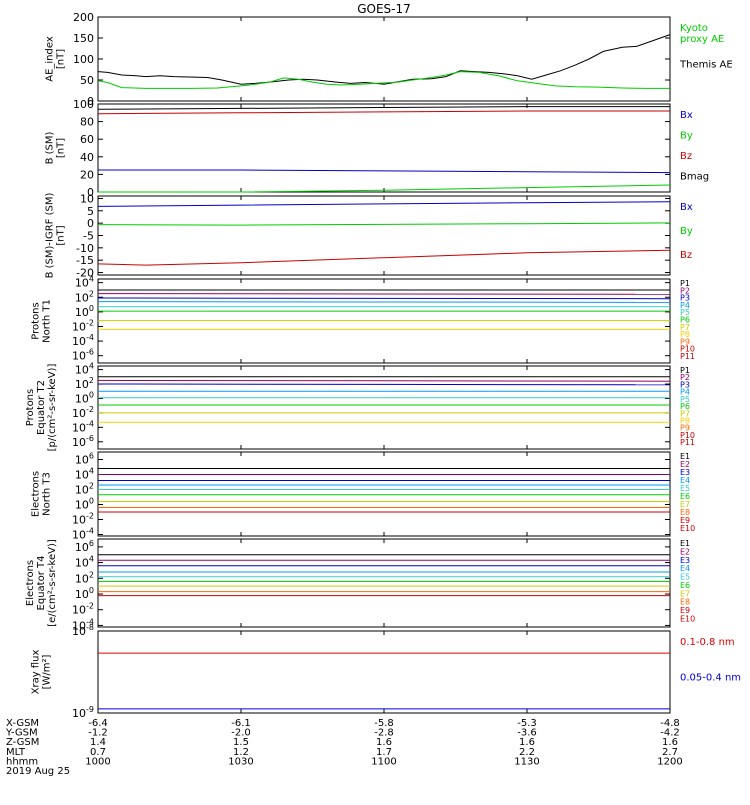 The width and height of the screenshot is (750, 805). Describe the element at coordinates (83, 630) in the screenshot. I see `y-tick-label: 10⁻⁸` at that location.